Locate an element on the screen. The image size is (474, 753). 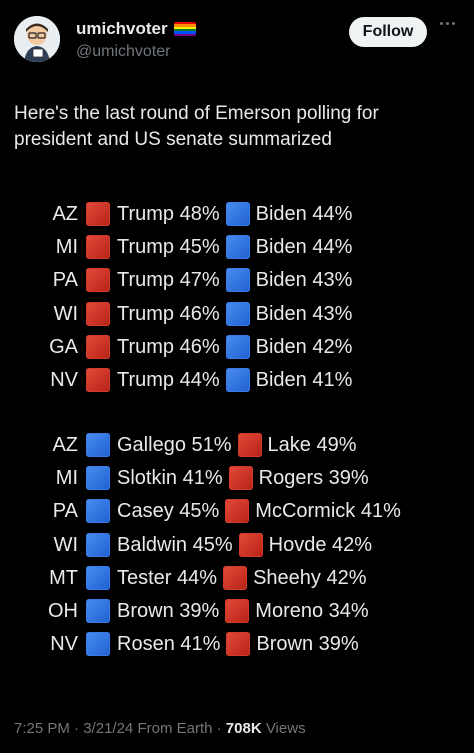
rainbow-flag-icon is located at coordinates (184, 29).